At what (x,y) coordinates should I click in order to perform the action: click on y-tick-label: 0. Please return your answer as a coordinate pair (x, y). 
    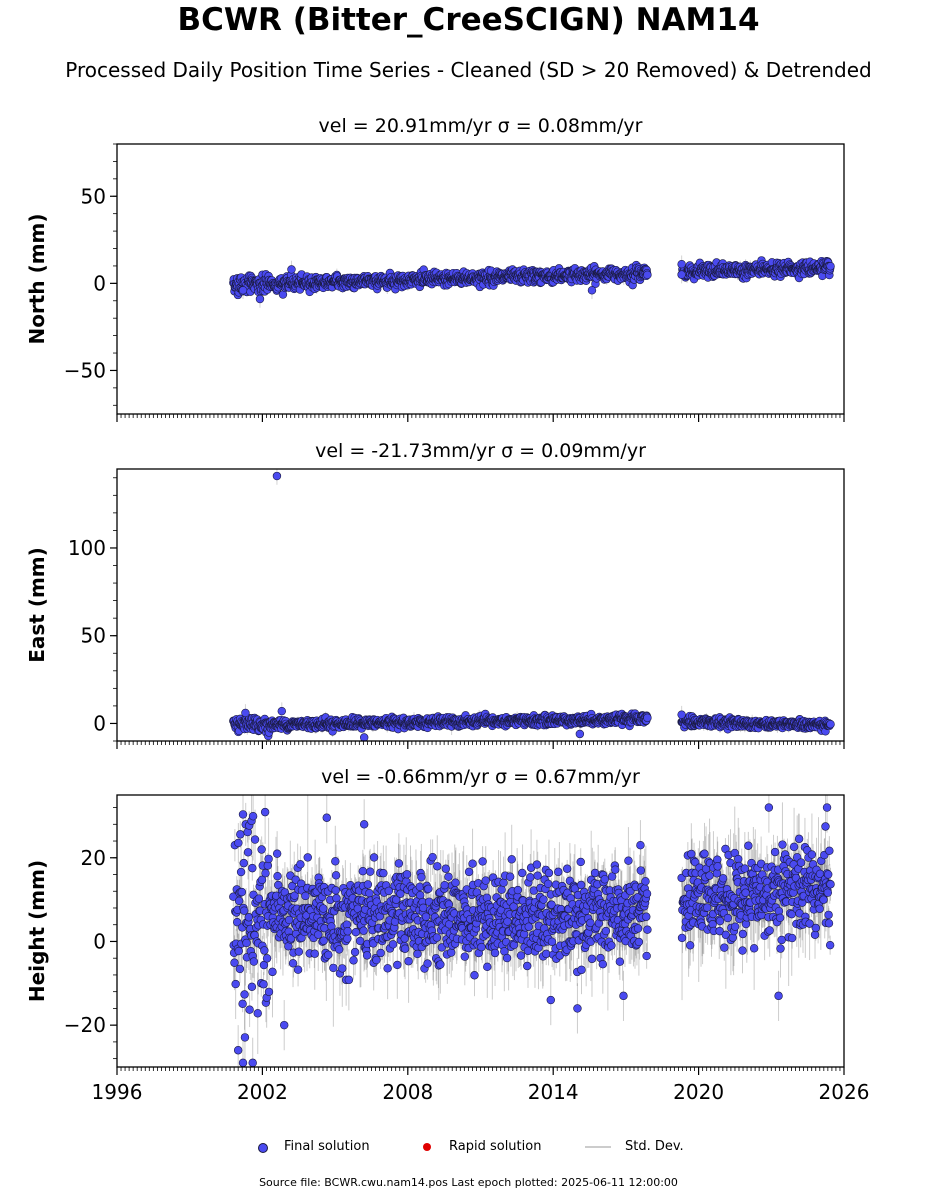
    Looking at the image, I should click on (99, 283).